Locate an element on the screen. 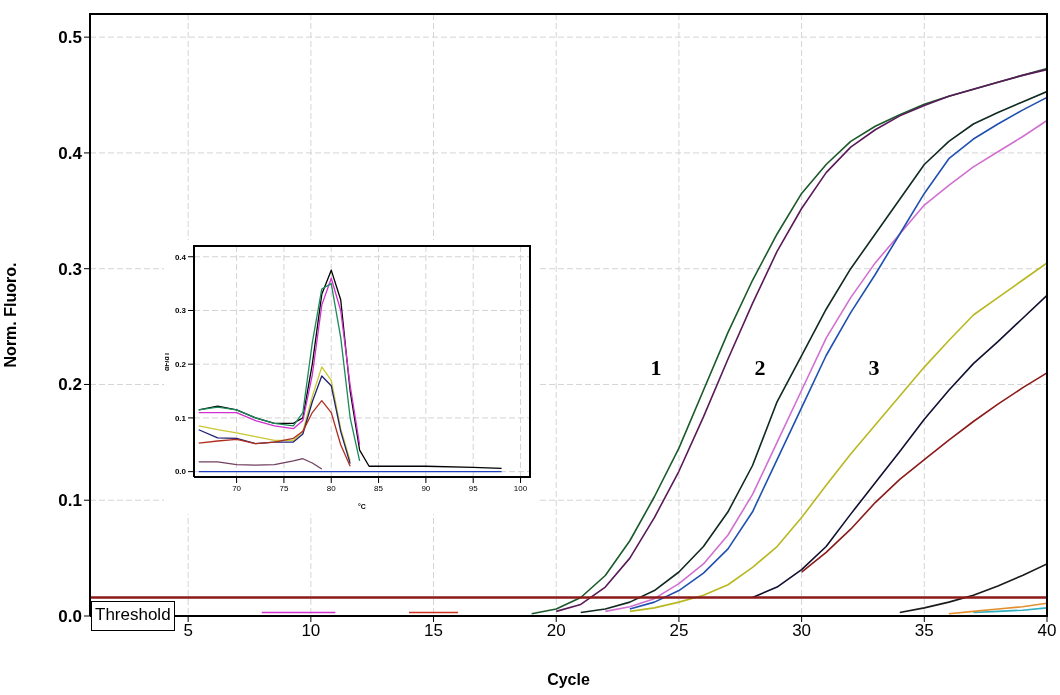 The image size is (1060, 695). x-axis-title: Cycle is located at coordinates (568, 679).